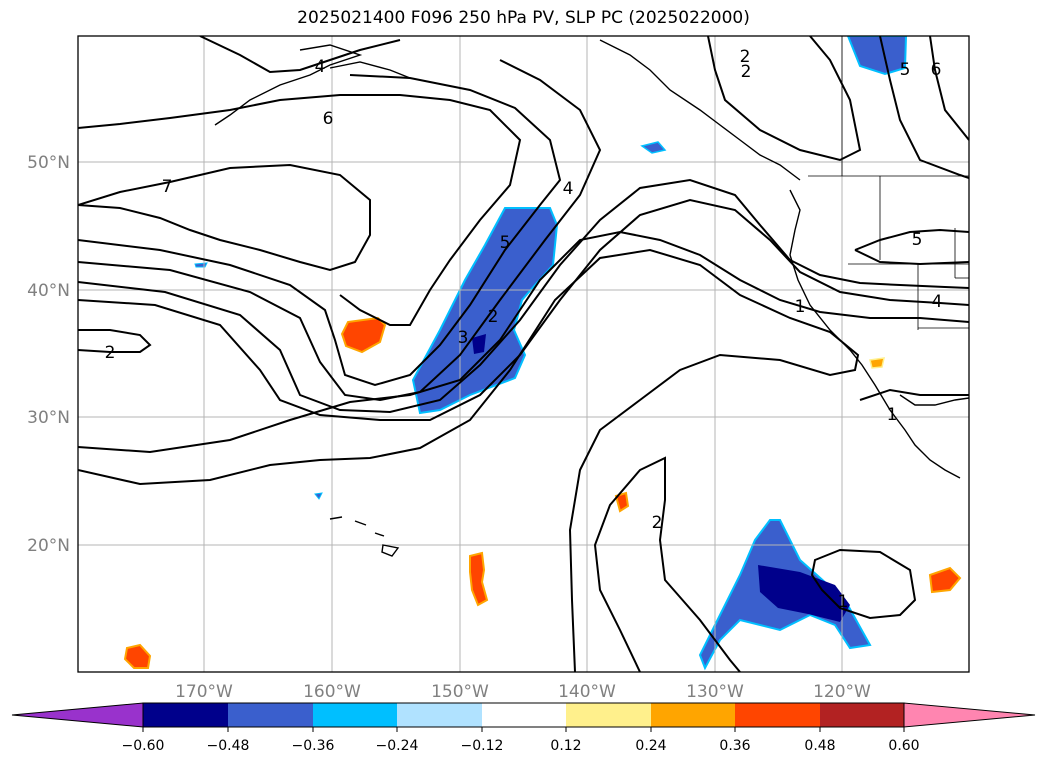  Describe the element at coordinates (332, 692) in the screenshot. I see `lon-label: 160°W` at that location.